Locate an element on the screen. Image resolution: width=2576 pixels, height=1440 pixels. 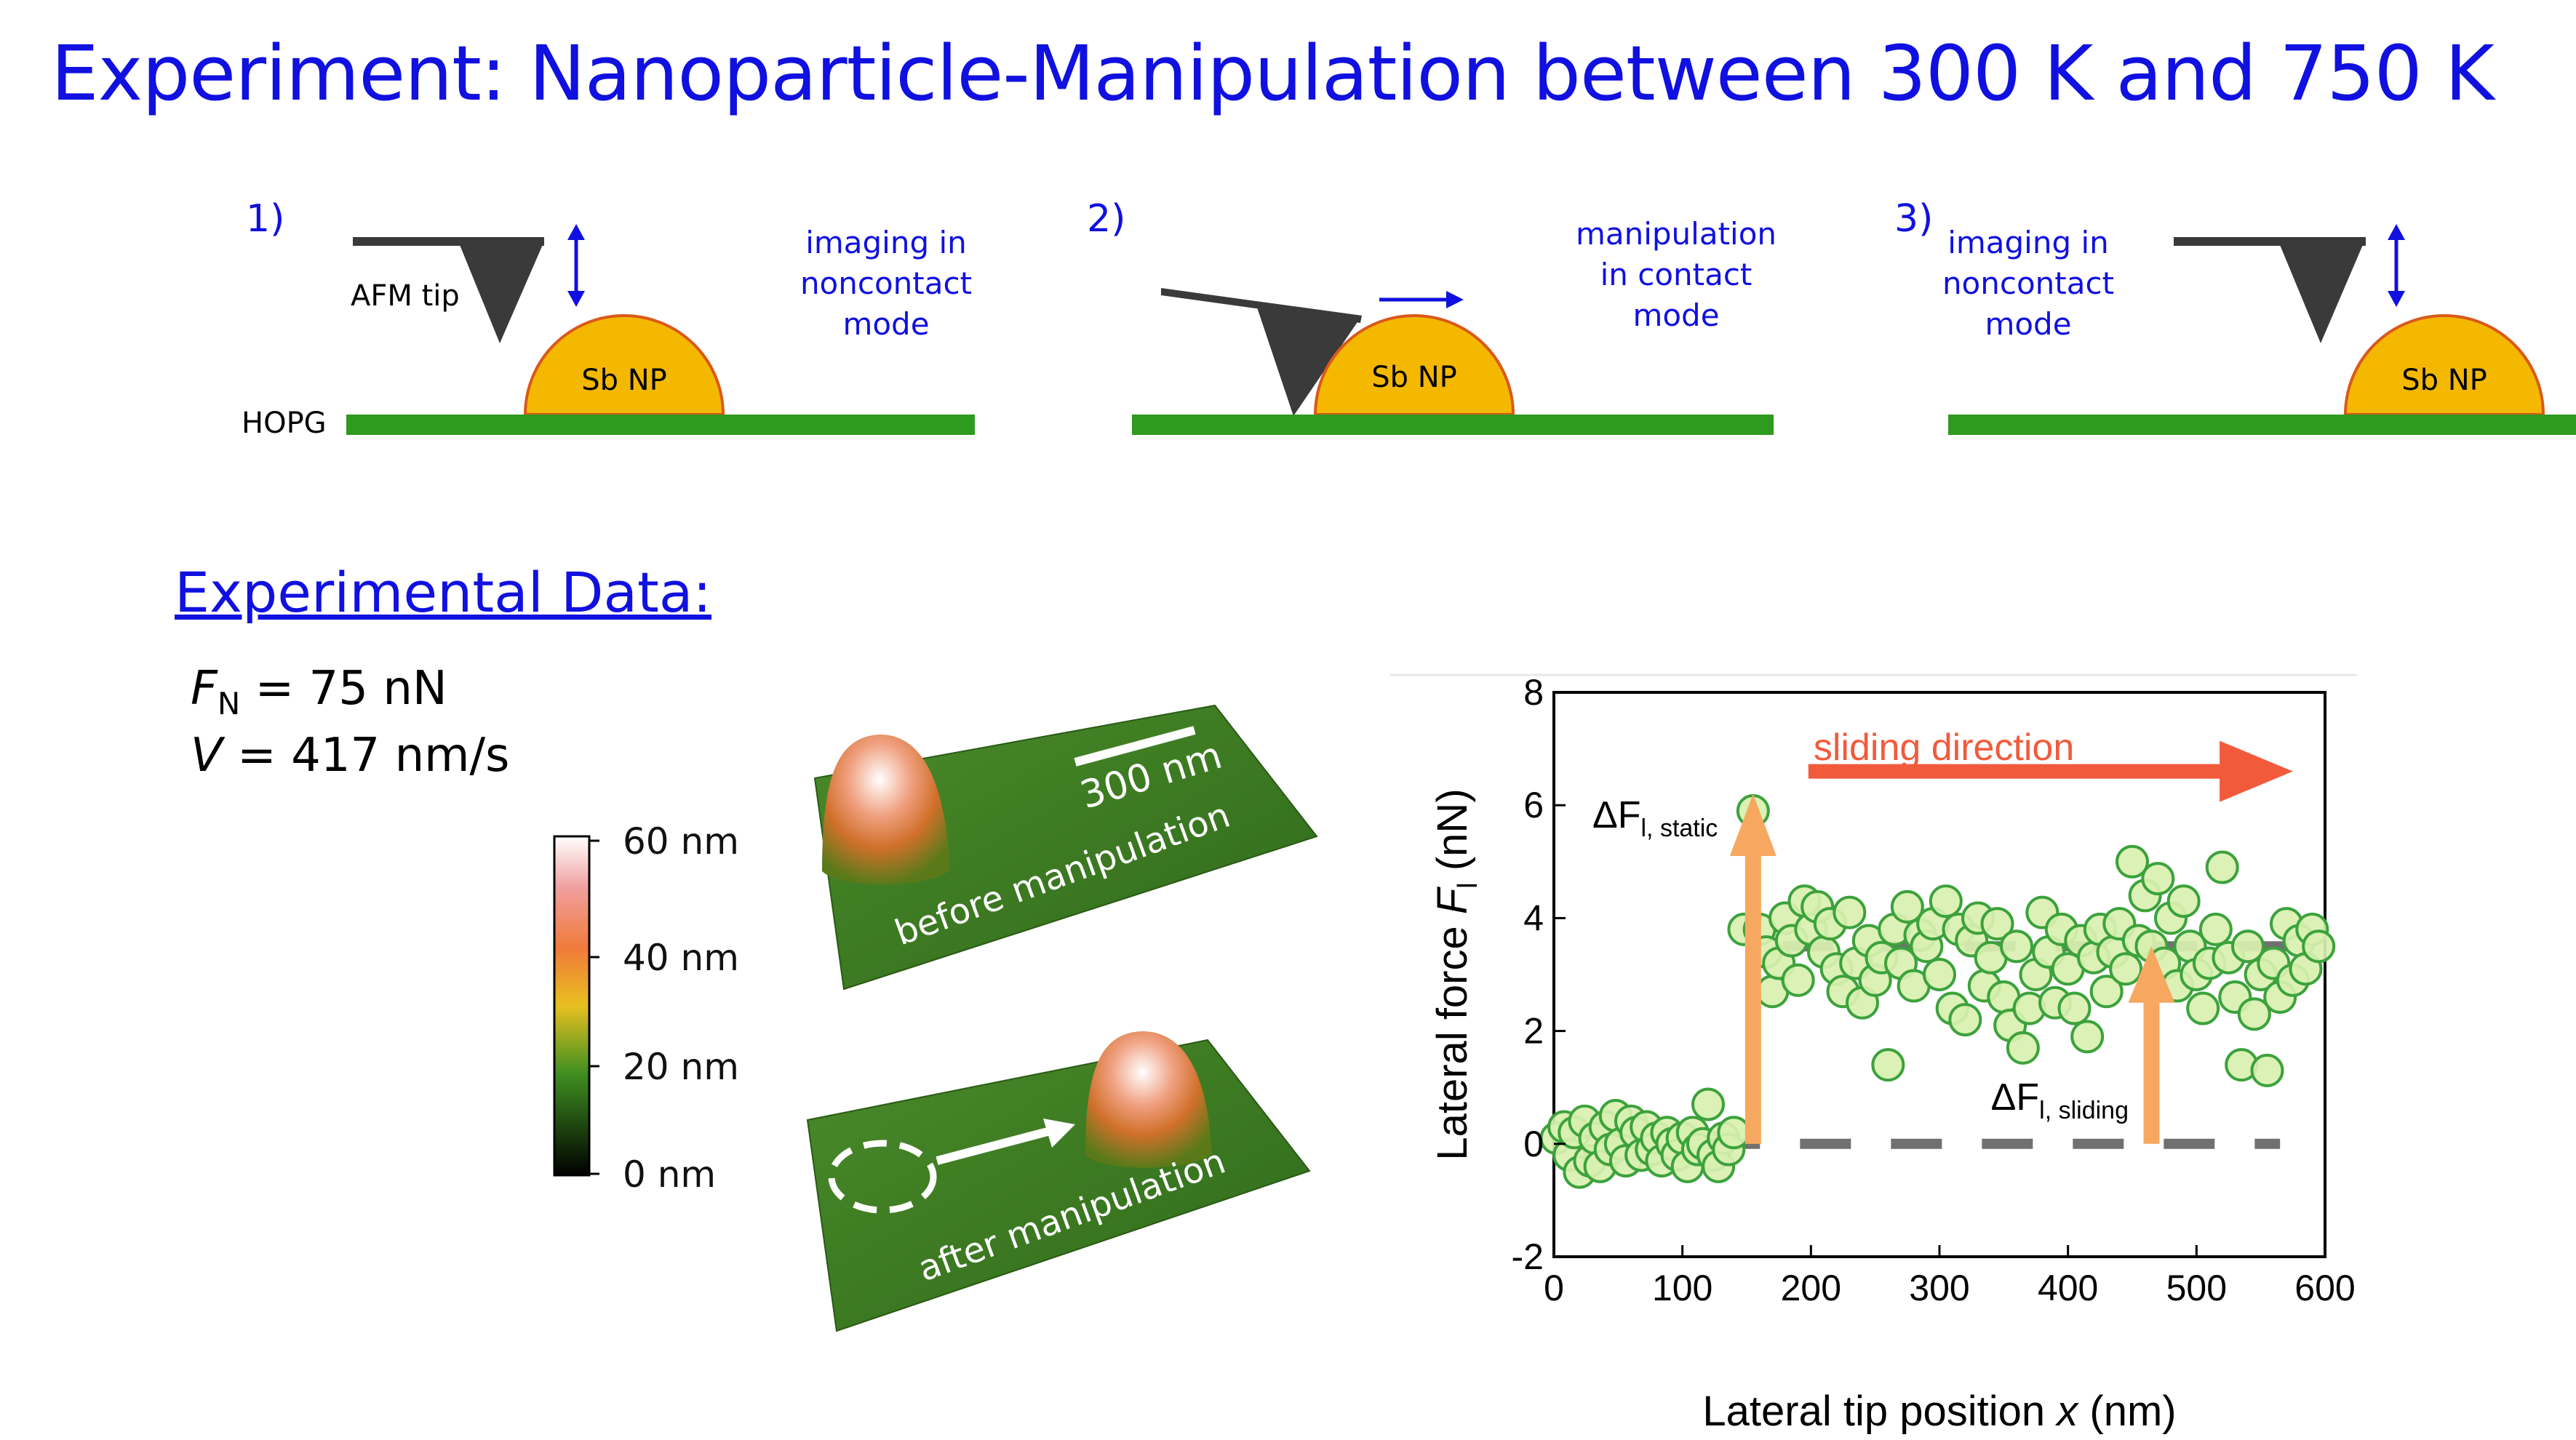
x-tick-label: 500 is located at coordinates (2196, 1288).